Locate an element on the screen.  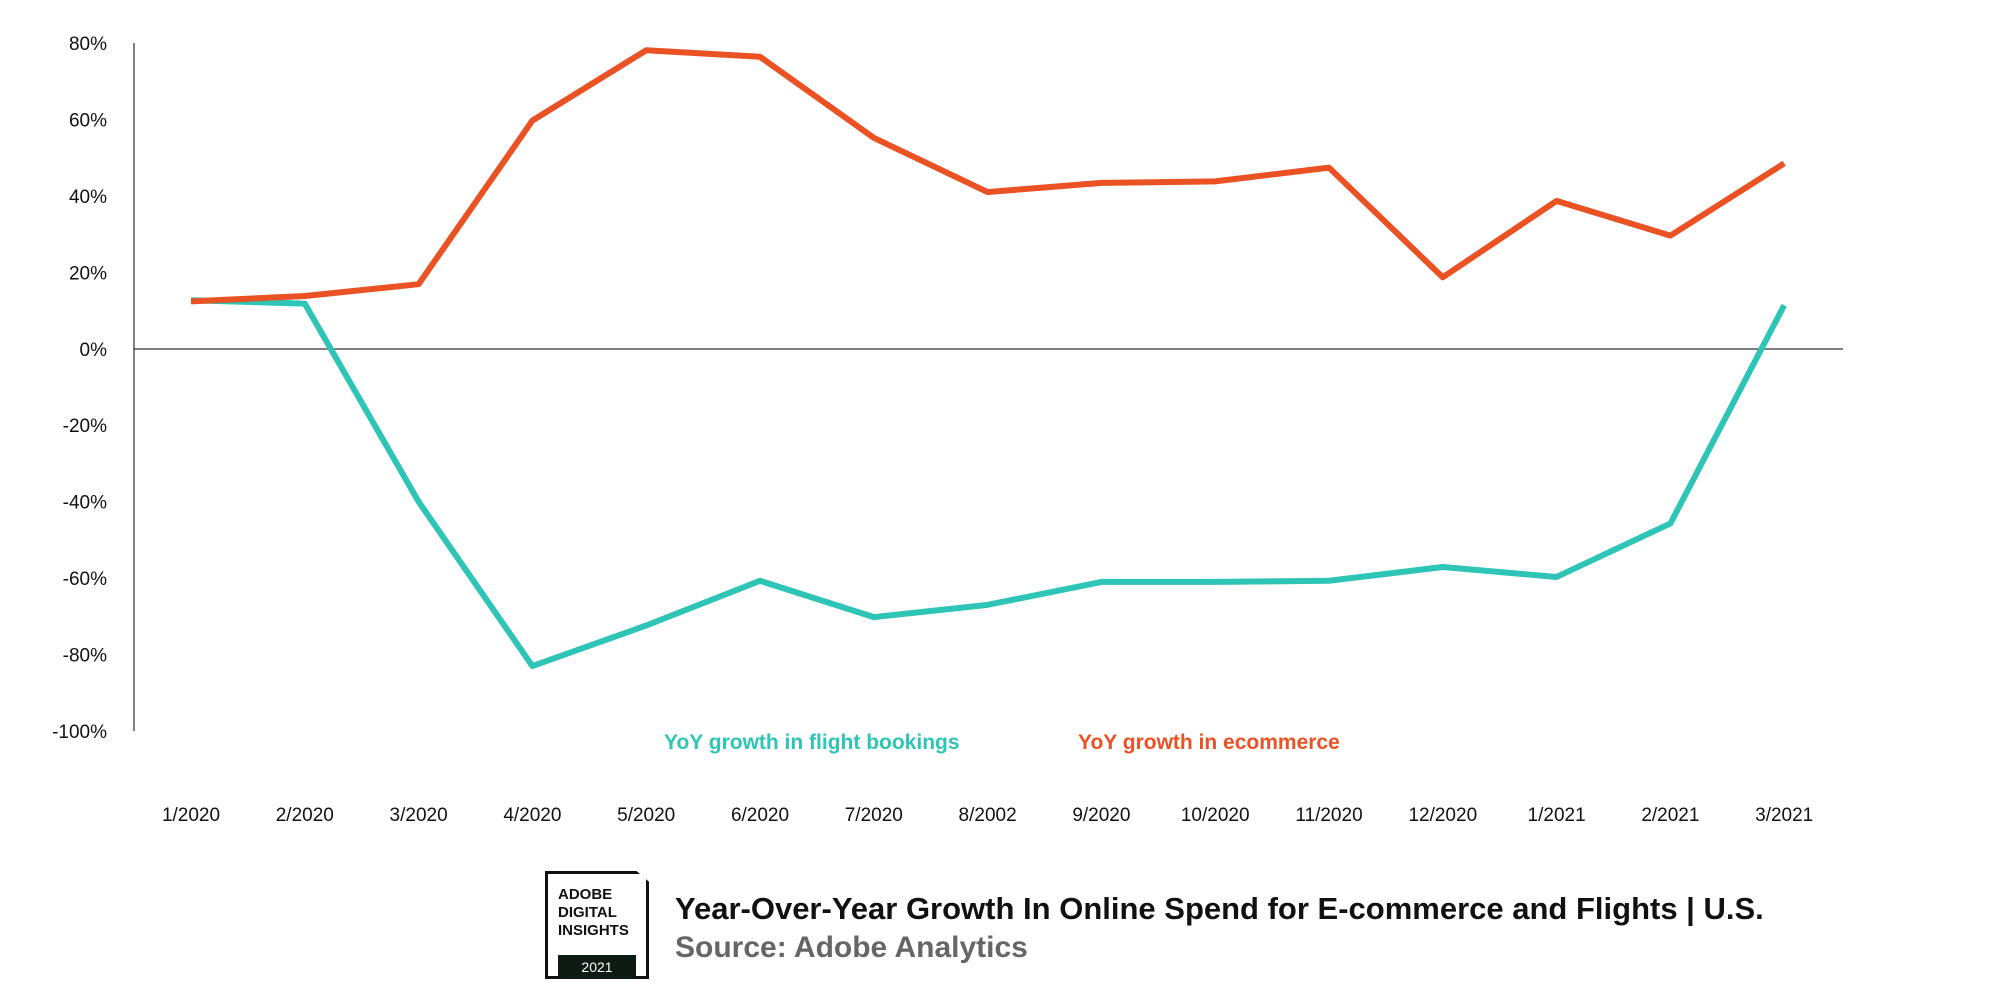
logo-year: 2021 is located at coordinates (597, 967).